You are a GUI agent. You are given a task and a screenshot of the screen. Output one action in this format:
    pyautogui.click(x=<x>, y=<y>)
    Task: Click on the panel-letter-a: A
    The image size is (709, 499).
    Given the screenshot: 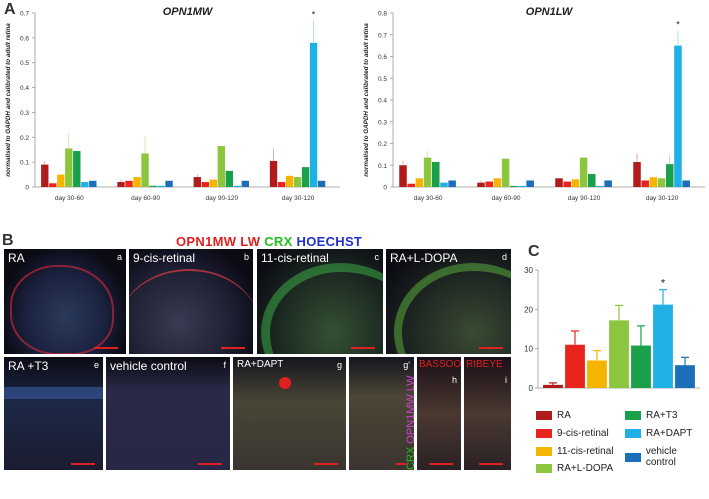 What is the action you would take?
    pyautogui.click(x=10, y=9)
    